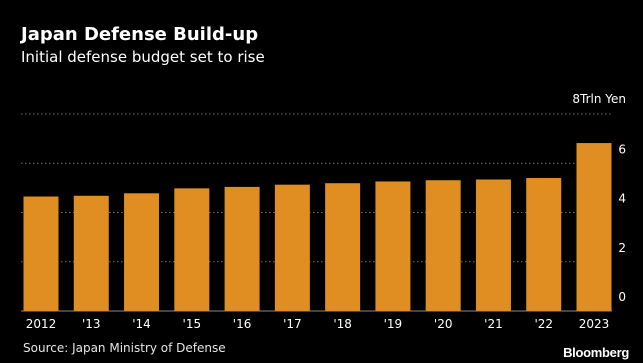 The width and height of the screenshot is (643, 363). What do you see at coordinates (599, 99) in the screenshot?
I see `y-axis-unit-label: 8Trln Yen` at bounding box center [599, 99].